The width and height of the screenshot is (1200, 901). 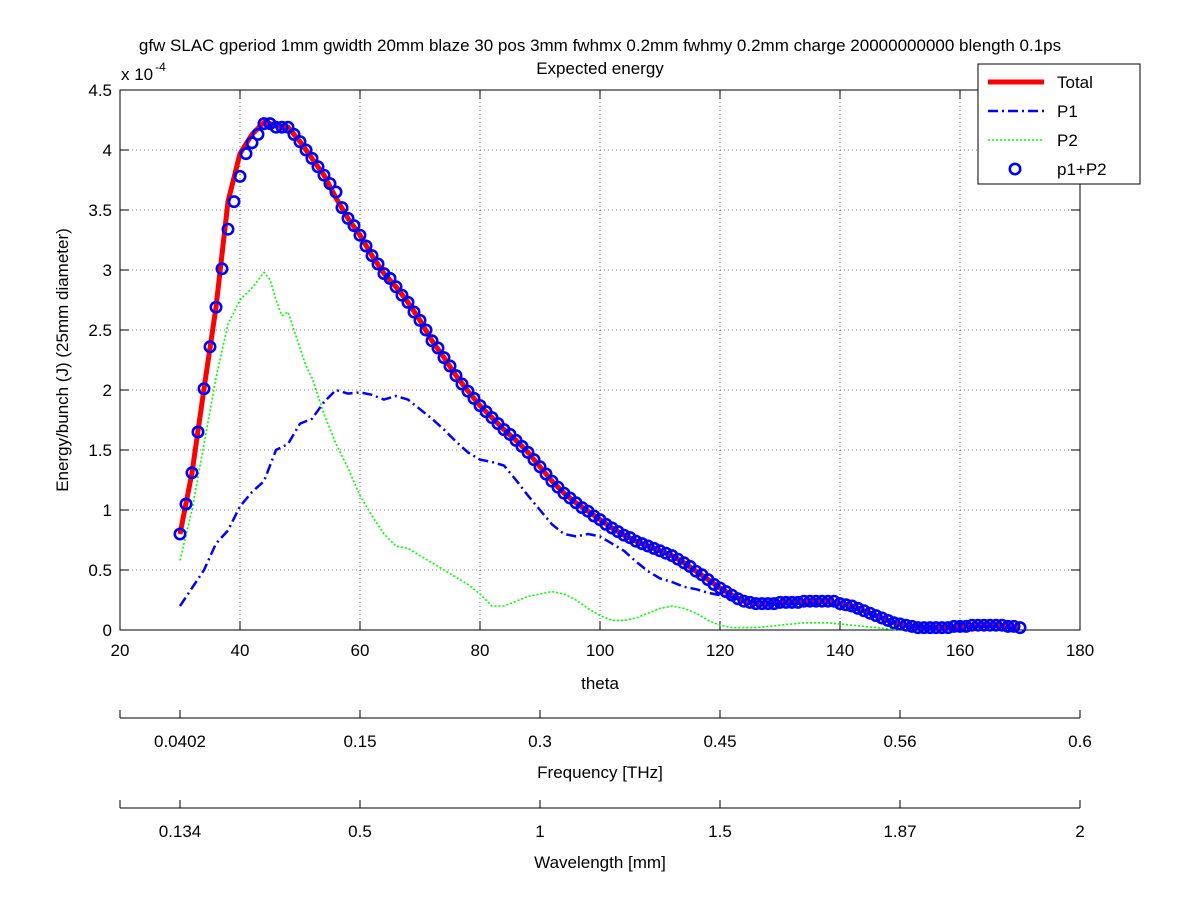 What do you see at coordinates (600, 772) in the screenshot?
I see `secondary-axis-label: Frequency [THz]` at bounding box center [600, 772].